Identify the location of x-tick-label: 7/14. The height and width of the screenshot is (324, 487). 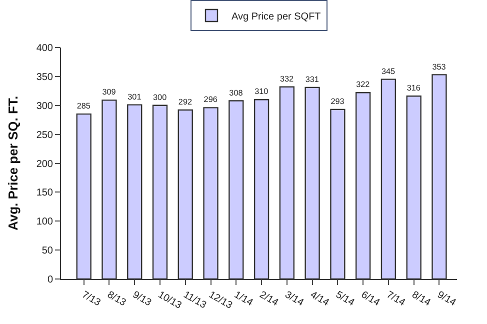
(396, 299).